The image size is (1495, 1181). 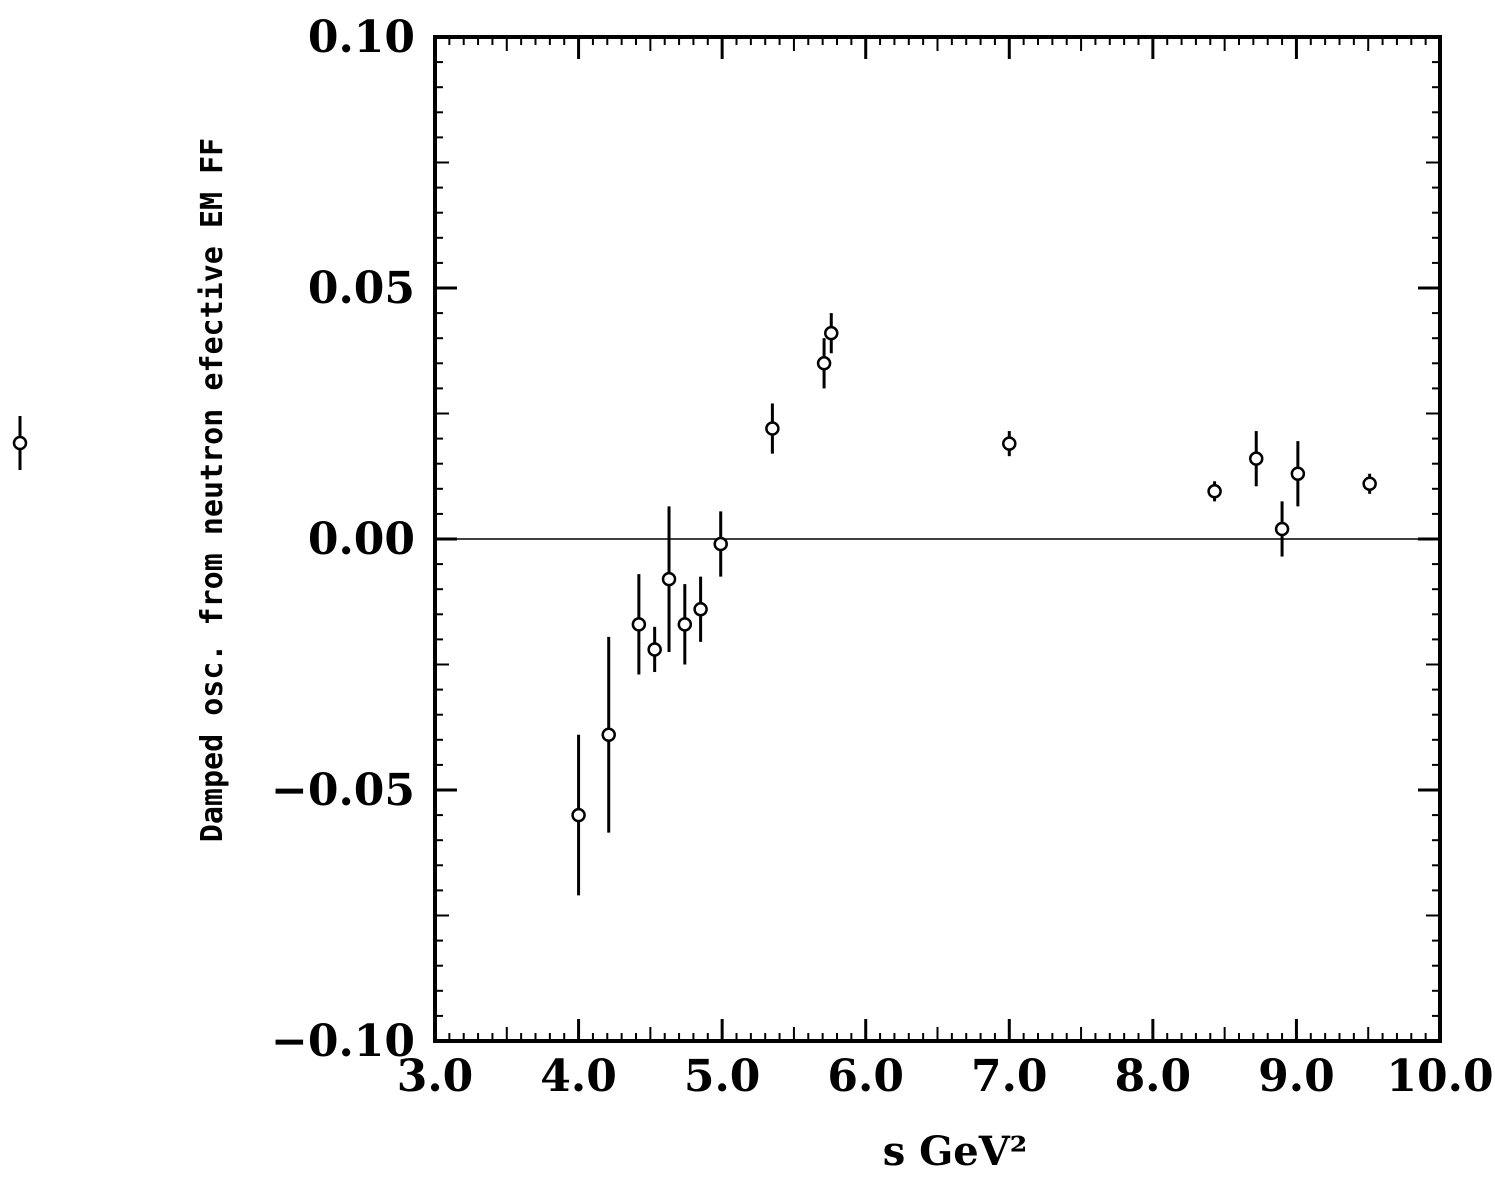 I want to click on x-tick-labels: 3.0 4.0 5.0 6.0 7.0 8.0 9.0 10.0, so click(x=945, y=1076).